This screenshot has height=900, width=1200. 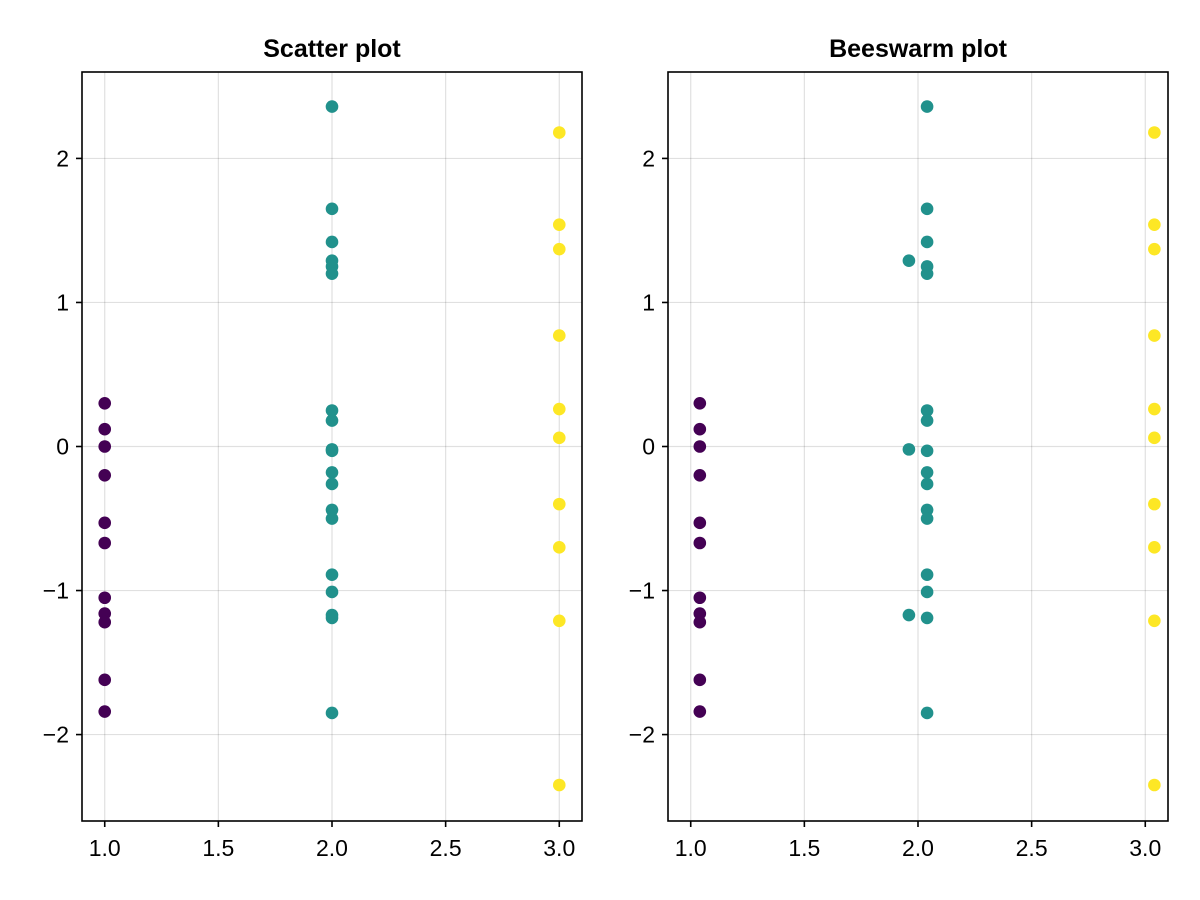 What do you see at coordinates (918, 848) in the screenshot?
I see `beeswarm-plot-x-tick-label: 2.0` at bounding box center [918, 848].